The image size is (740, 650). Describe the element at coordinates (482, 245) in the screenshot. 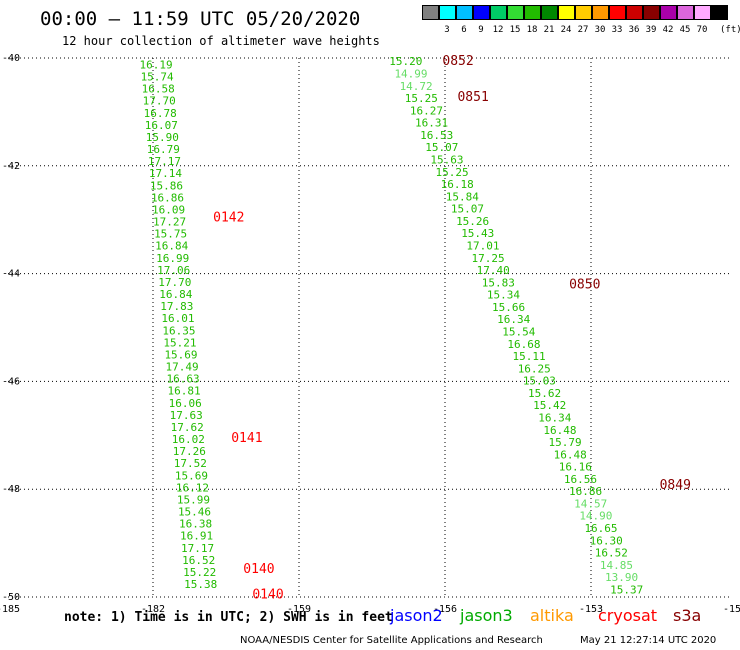

I see `wave-height-value: 17.01` at that location.